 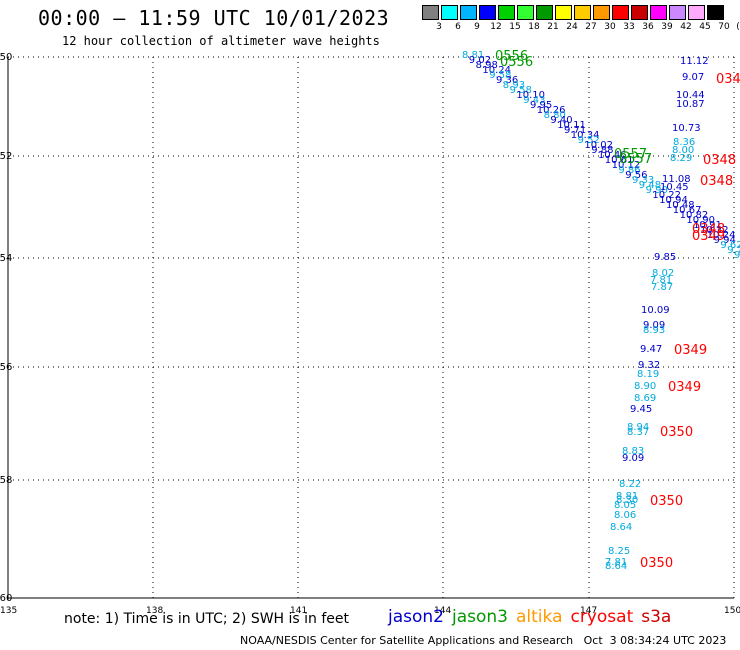 What do you see at coordinates (539, 617) in the screenshot?
I see `satellite-legend-item: altika` at bounding box center [539, 617].